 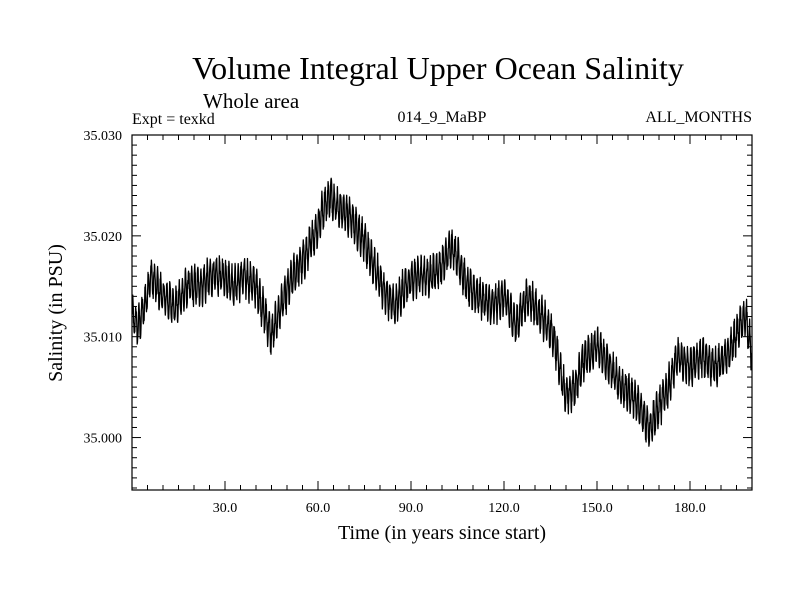 What do you see at coordinates (442, 533) in the screenshot?
I see `x-axis-label: Time (in years since start)` at bounding box center [442, 533].